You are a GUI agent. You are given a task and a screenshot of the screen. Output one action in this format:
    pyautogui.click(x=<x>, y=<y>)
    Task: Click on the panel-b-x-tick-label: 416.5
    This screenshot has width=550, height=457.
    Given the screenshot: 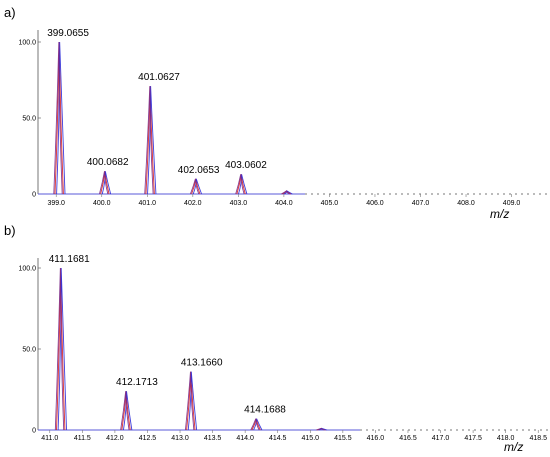 What is the action you would take?
    pyautogui.click(x=408, y=438)
    